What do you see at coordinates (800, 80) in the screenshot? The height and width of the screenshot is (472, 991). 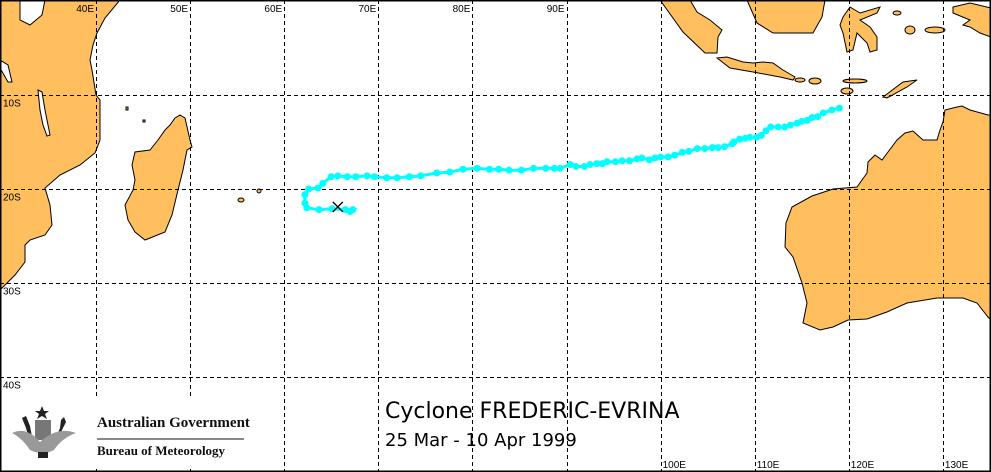 I see `lombok-island` at bounding box center [800, 80].